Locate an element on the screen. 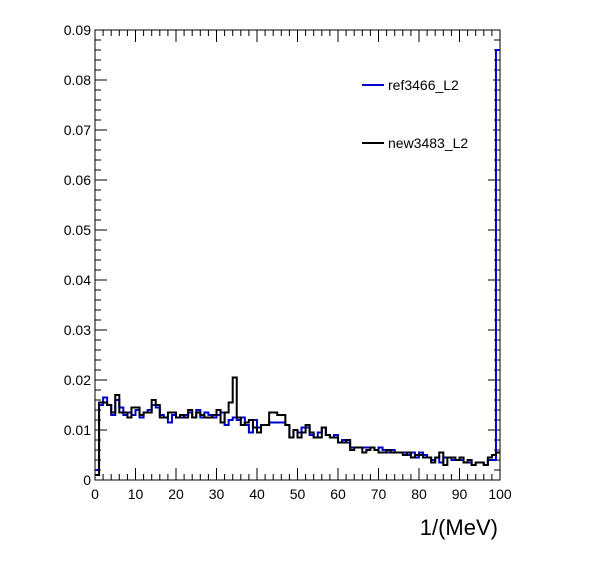 The height and width of the screenshot is (572, 596). x-tick-labels: 0 10 20 30 40 50 60 70 80 90 100 is located at coordinates (301, 494).